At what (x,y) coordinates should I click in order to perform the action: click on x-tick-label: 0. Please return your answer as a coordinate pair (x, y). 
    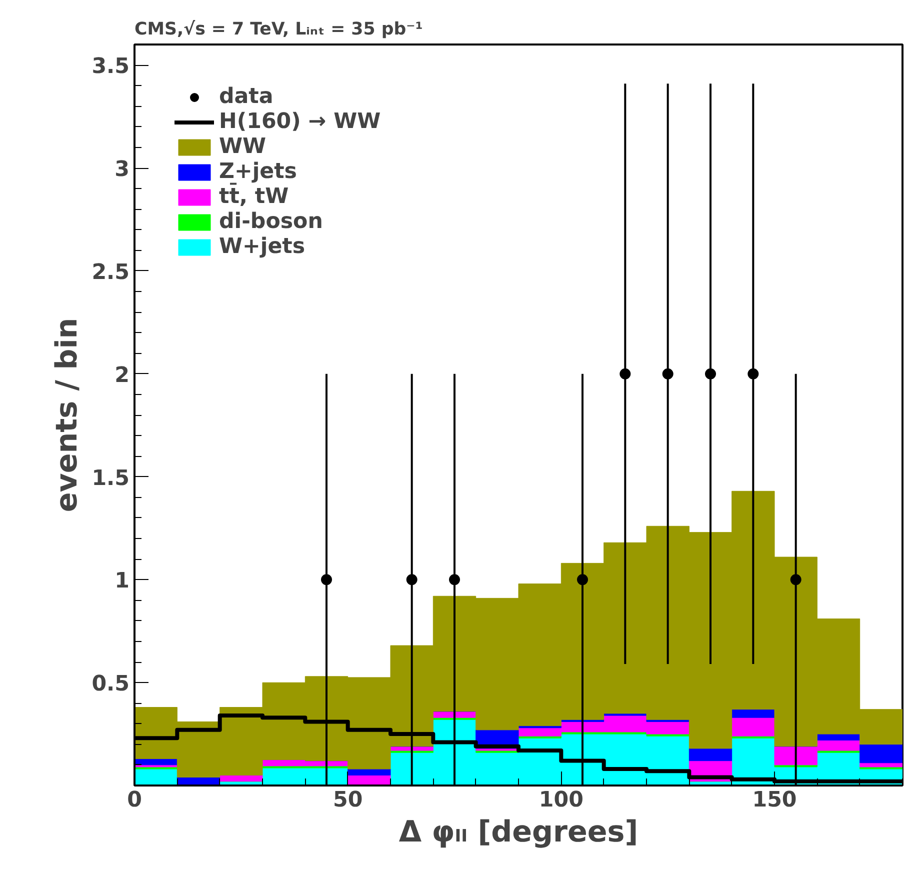
    Looking at the image, I should click on (134, 800).